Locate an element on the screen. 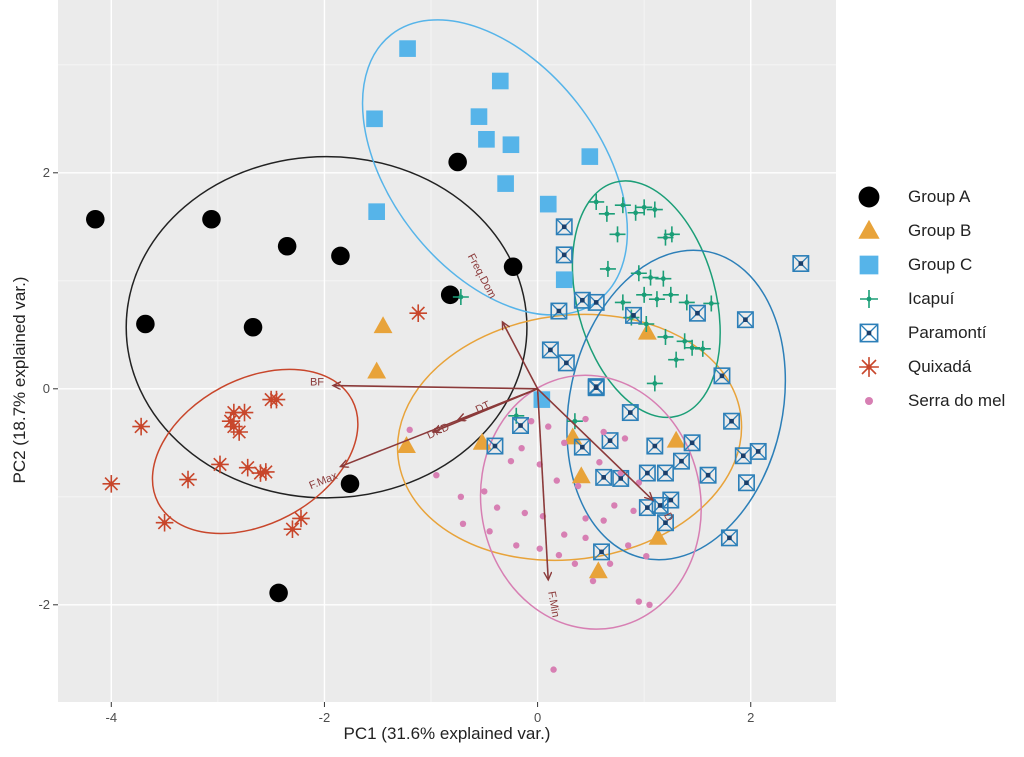 This screenshot has height=757, width=1024. y-tick-label: -2 is located at coordinates (44, 604).